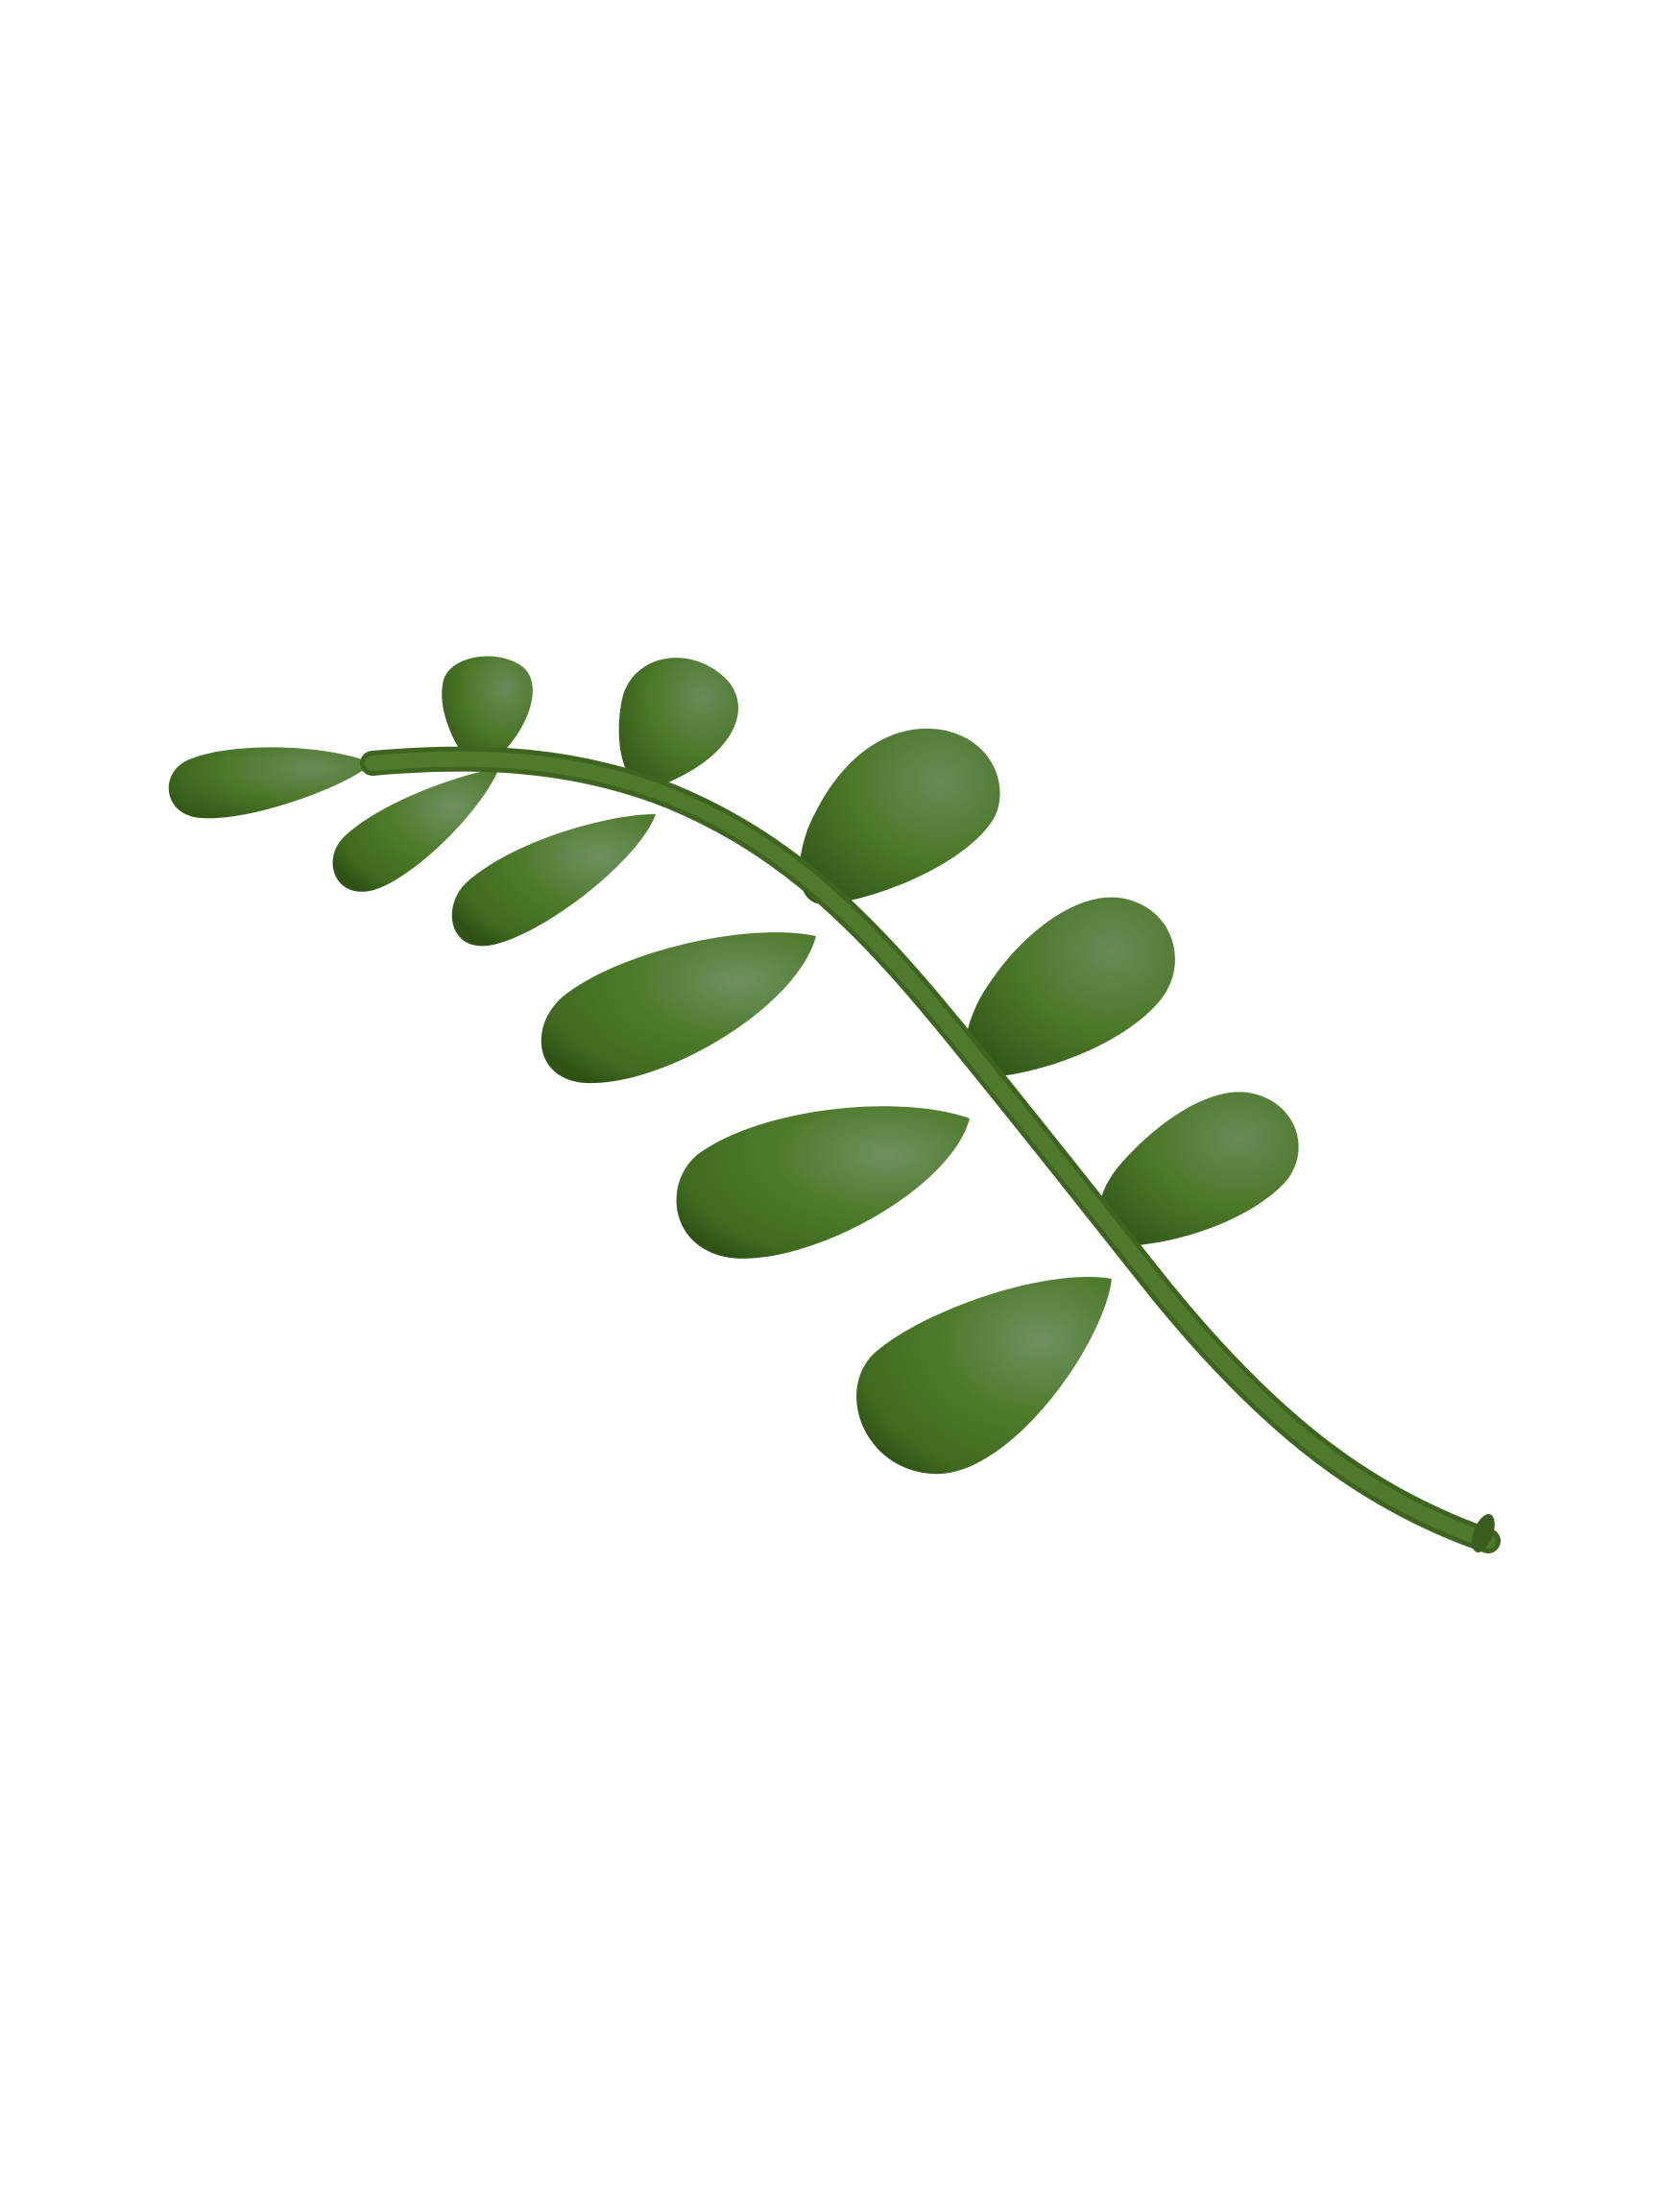 The height and width of the screenshot is (2212, 1659). I want to click on leaves-right, so click(870, 951).